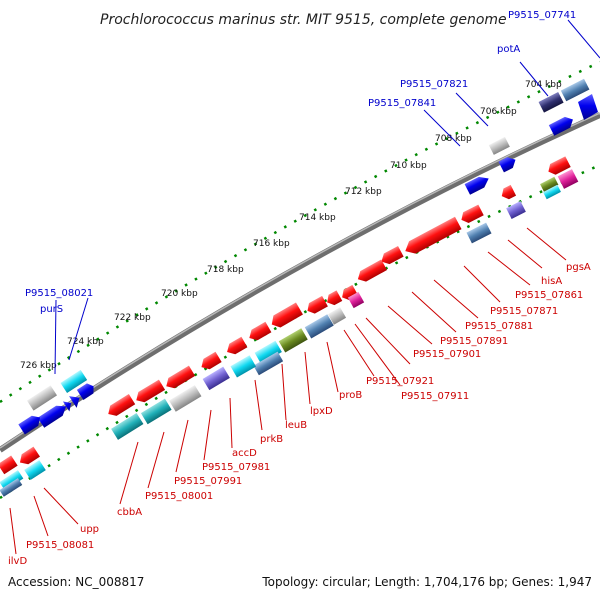  I want to click on gene-label-P9515_07821: P9515_07821, so click(434, 84).